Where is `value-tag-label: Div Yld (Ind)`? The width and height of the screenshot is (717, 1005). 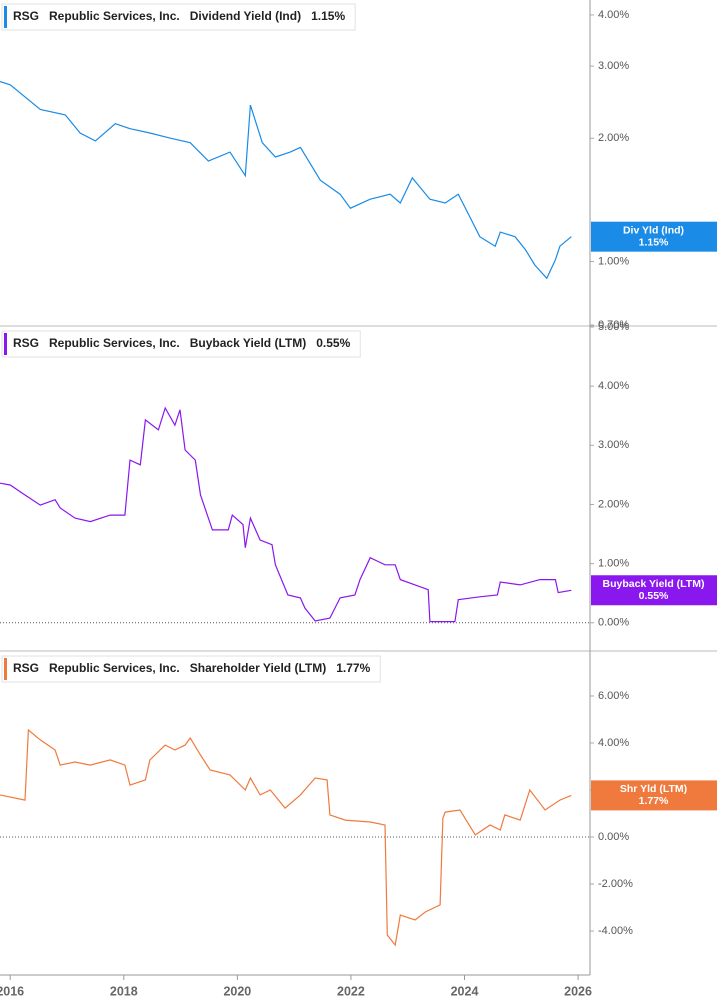
value-tag-label: Div Yld (Ind) is located at coordinates (653, 230).